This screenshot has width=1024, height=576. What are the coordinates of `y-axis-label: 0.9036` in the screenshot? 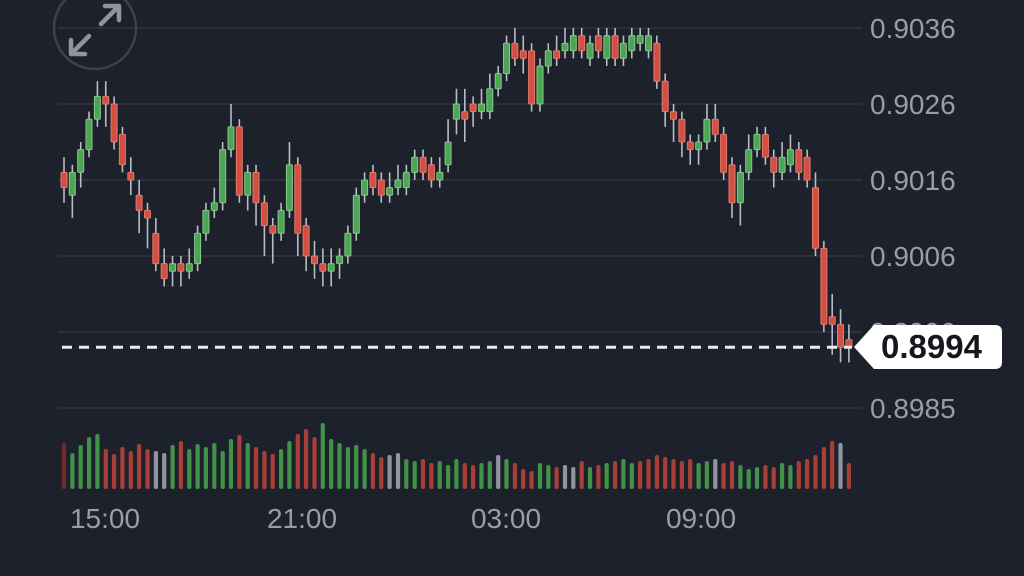 It's located at (913, 28).